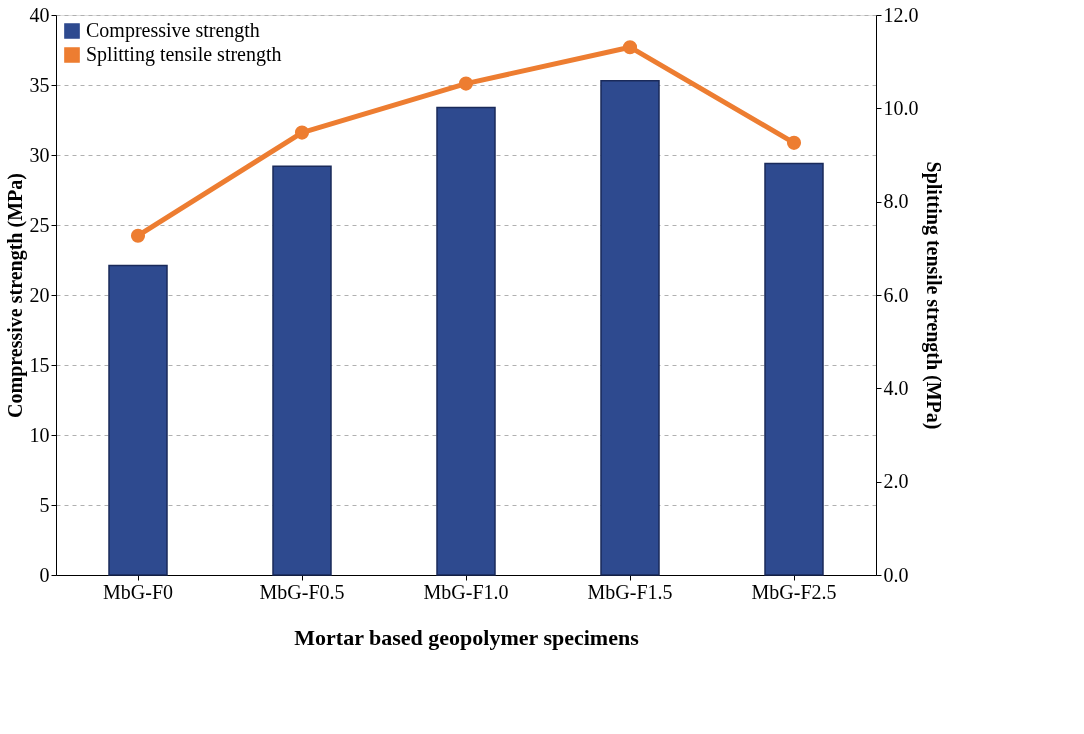 The image size is (1084, 734). What do you see at coordinates (39, 84) in the screenshot?
I see `y-tick-label: 35` at bounding box center [39, 84].